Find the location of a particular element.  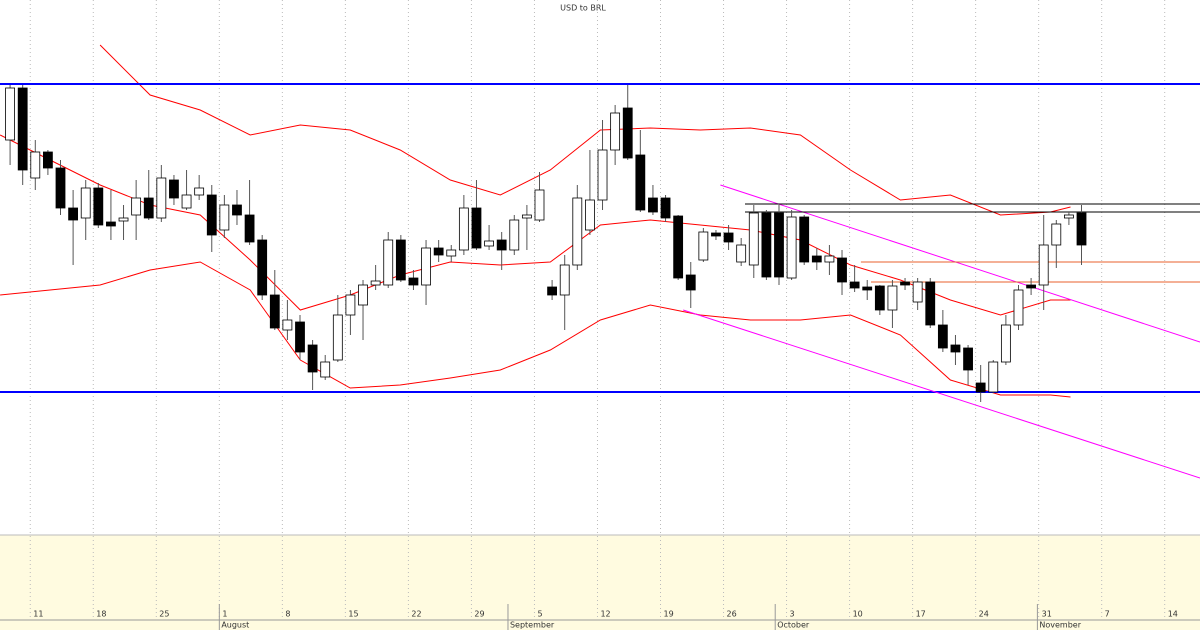

x-tick-label: 31 is located at coordinates (1047, 614).